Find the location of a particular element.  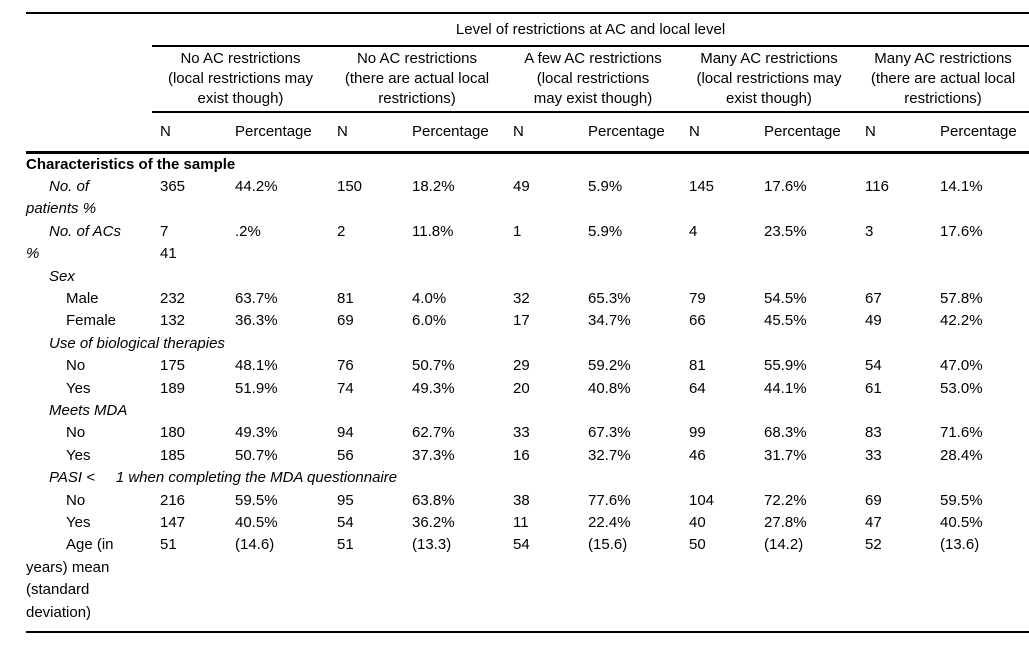

percentage-value: 42.2% is located at coordinates (961, 321).